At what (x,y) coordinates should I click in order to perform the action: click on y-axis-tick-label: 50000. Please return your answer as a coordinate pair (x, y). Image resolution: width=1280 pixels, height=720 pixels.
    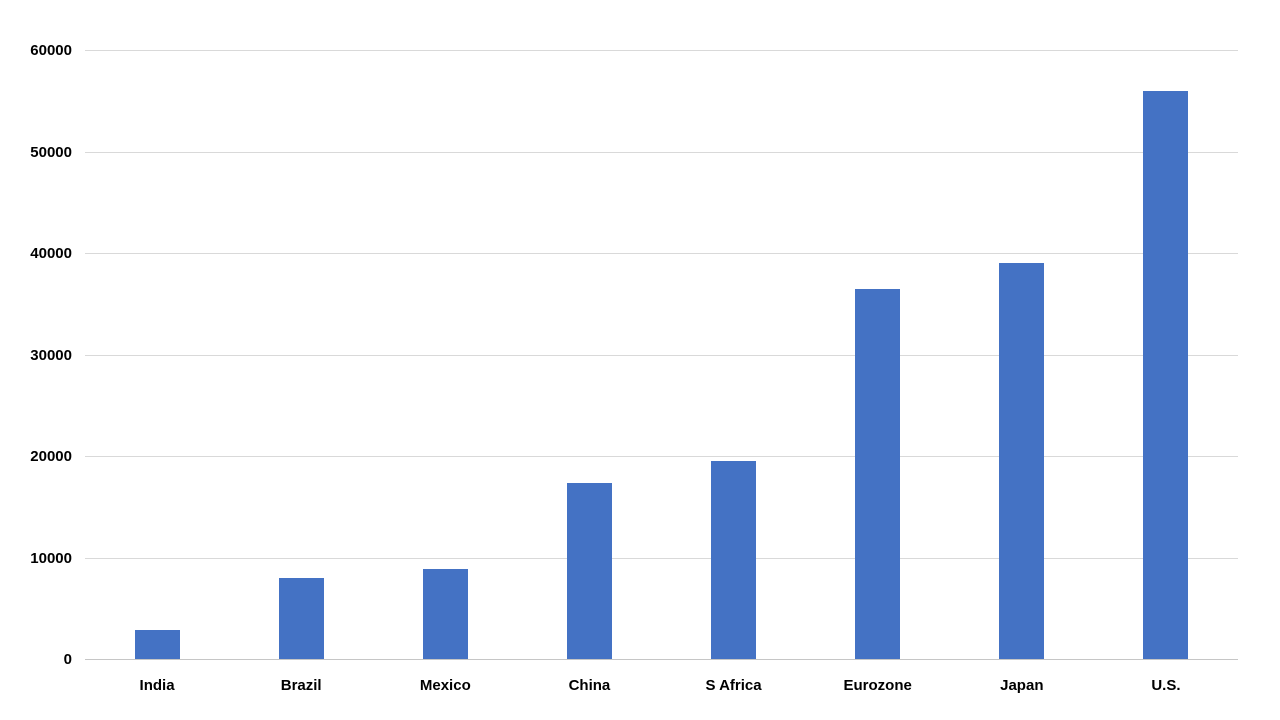
    Looking at the image, I should click on (51, 152).